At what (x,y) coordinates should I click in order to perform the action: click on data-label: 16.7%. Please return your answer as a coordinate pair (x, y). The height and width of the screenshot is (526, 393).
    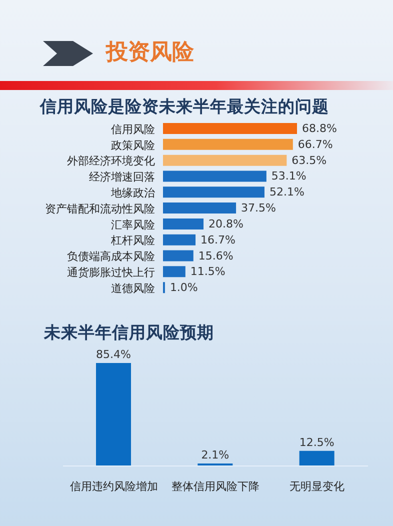
    Looking at the image, I should click on (218, 239).